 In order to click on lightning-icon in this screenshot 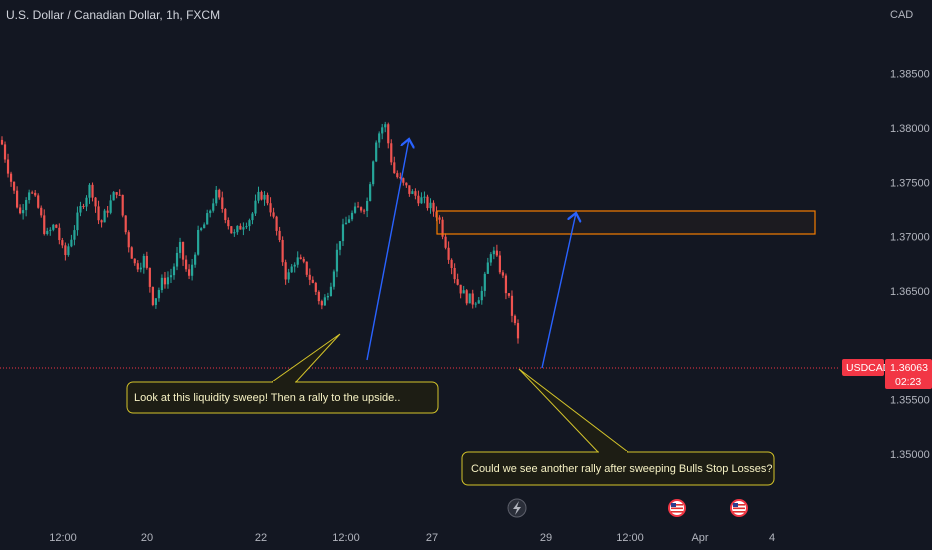, I will do `click(517, 508)`.